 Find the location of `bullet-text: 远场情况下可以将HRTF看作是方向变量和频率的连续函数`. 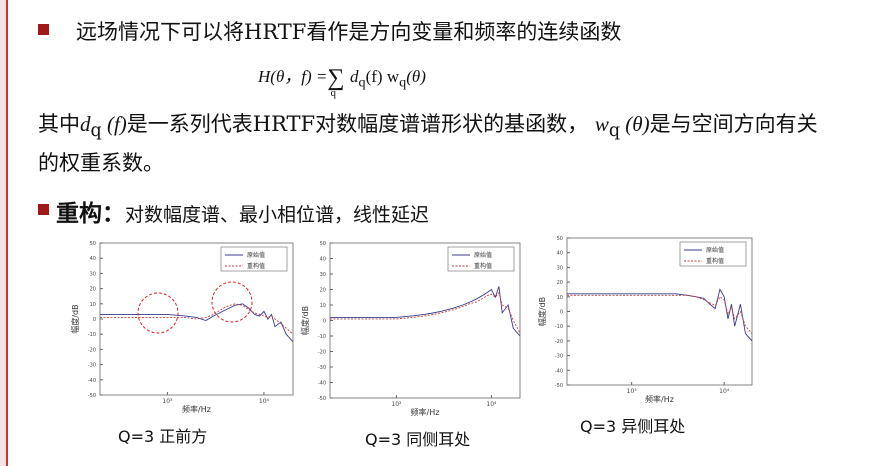

bullet-text: 远场情况下可以将HRTF看作是方向变量和频率的连续函数 is located at coordinates (349, 32).